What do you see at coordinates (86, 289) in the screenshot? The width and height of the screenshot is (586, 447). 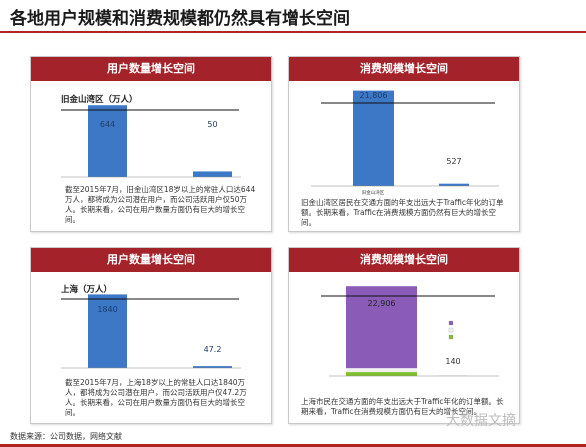 I see `chart-title: 上海（万人）` at bounding box center [86, 289].